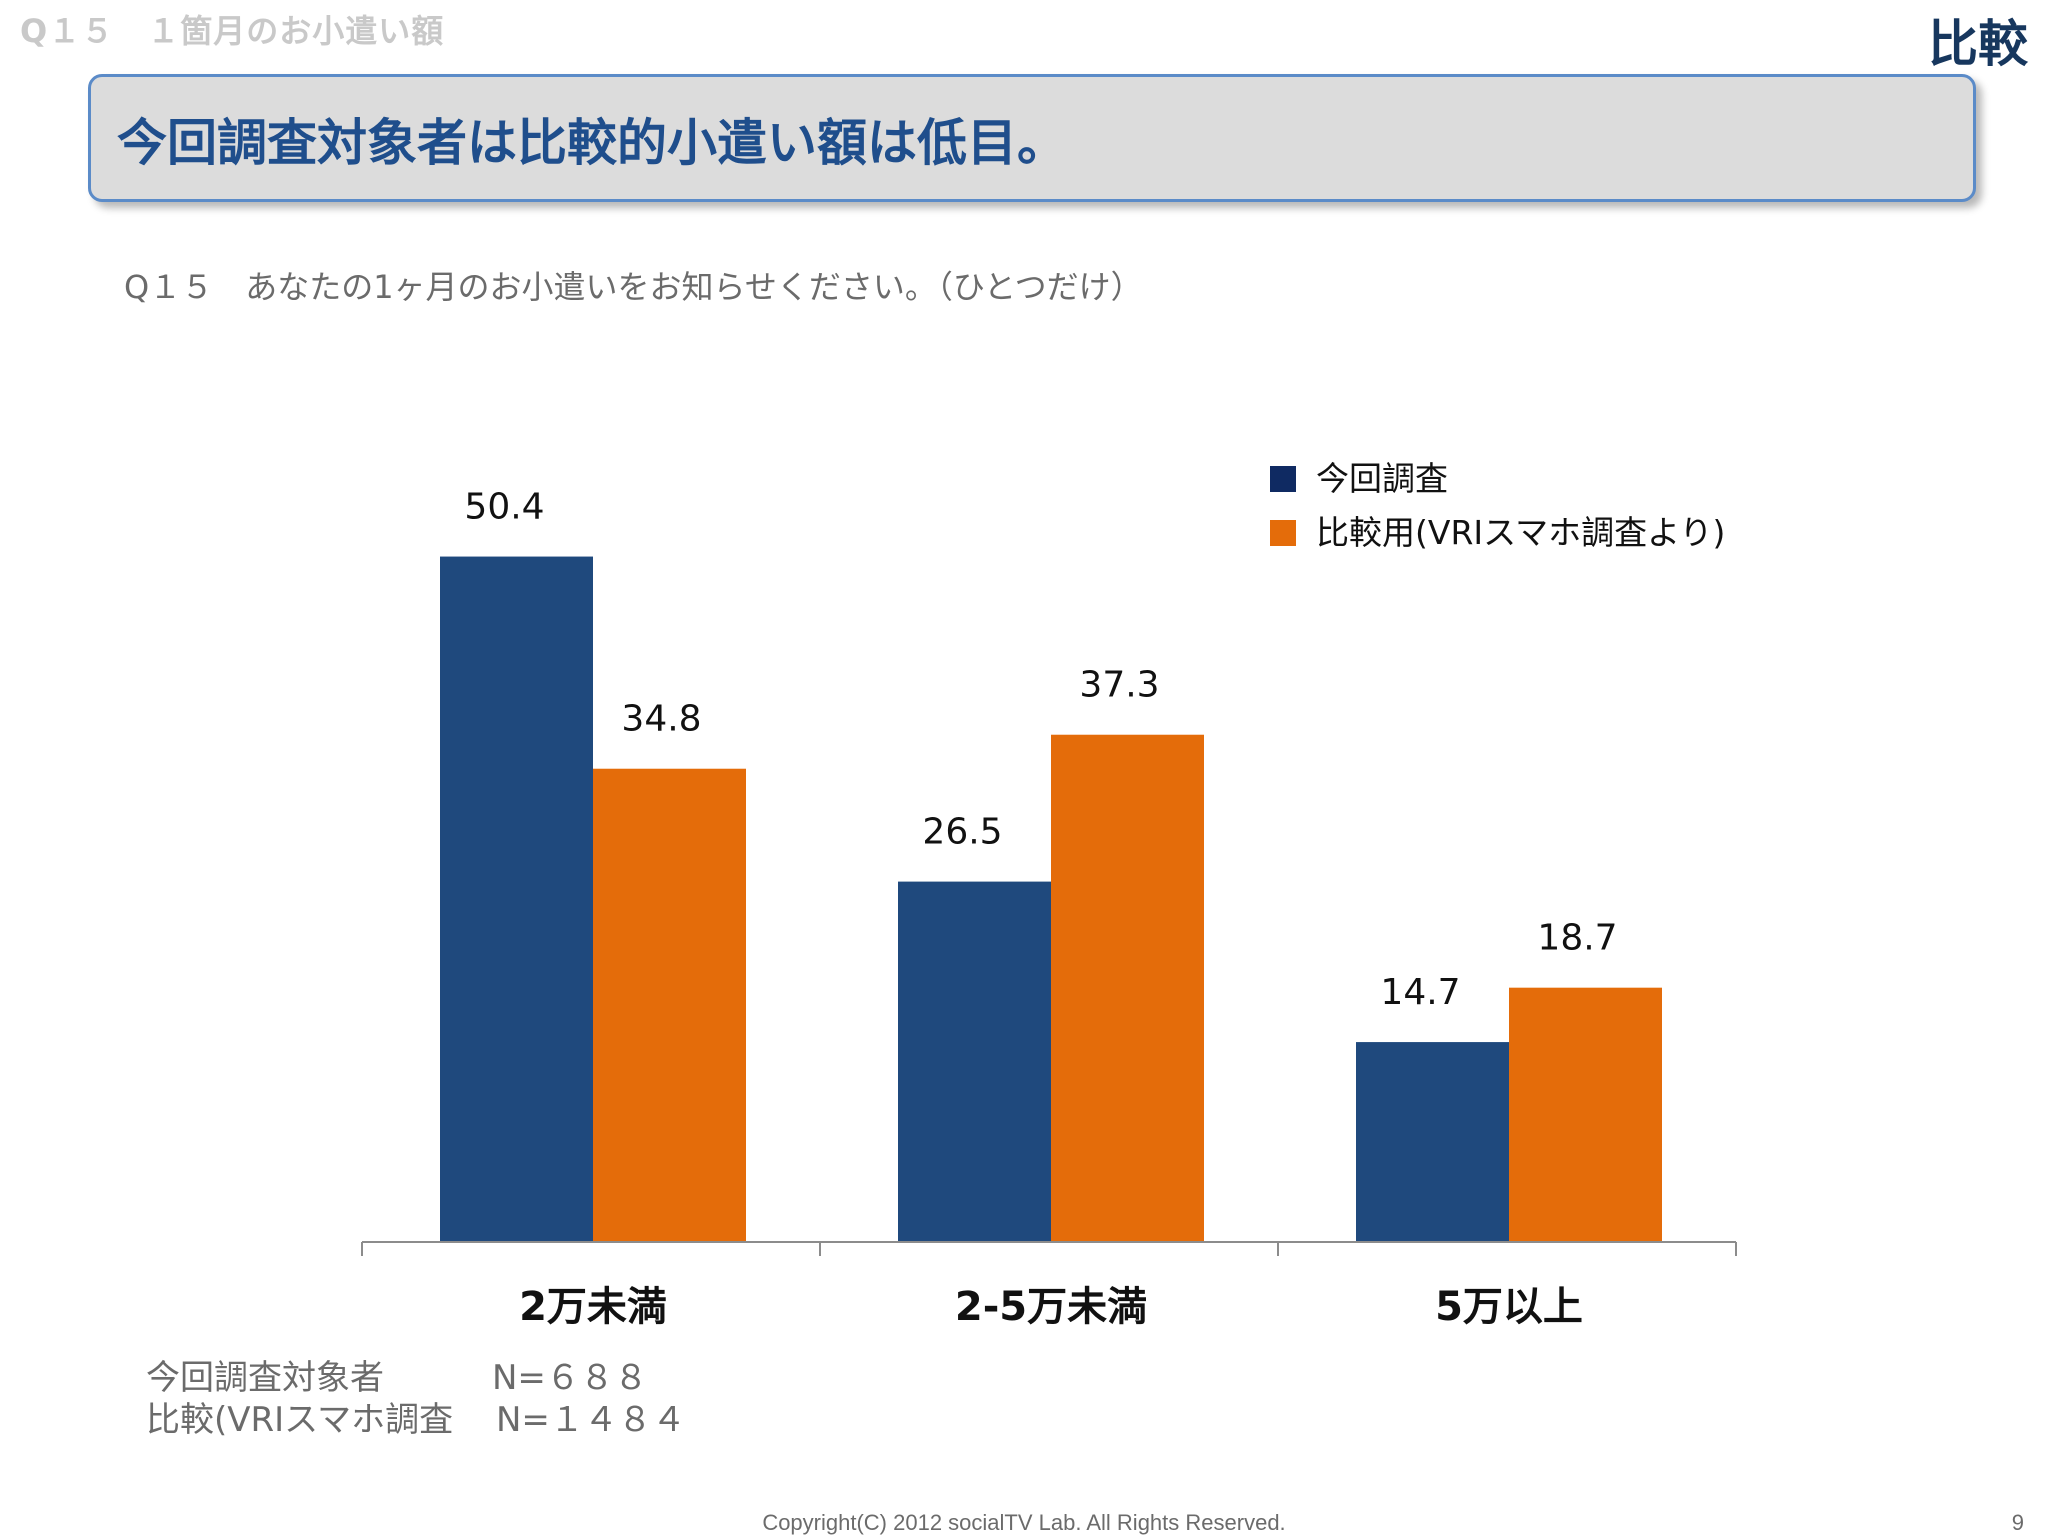 The height and width of the screenshot is (1536, 2048). What do you see at coordinates (593, 1307) in the screenshot?
I see `category-label: 2万未満` at bounding box center [593, 1307].